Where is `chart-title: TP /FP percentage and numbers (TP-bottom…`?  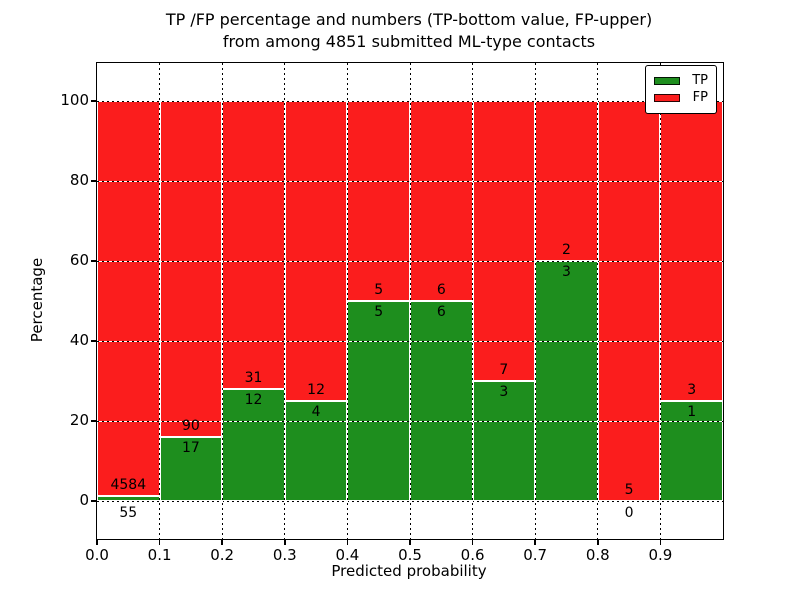 chart-title: TP /FP percentage and numbers (TP-bottom… is located at coordinates (409, 31).